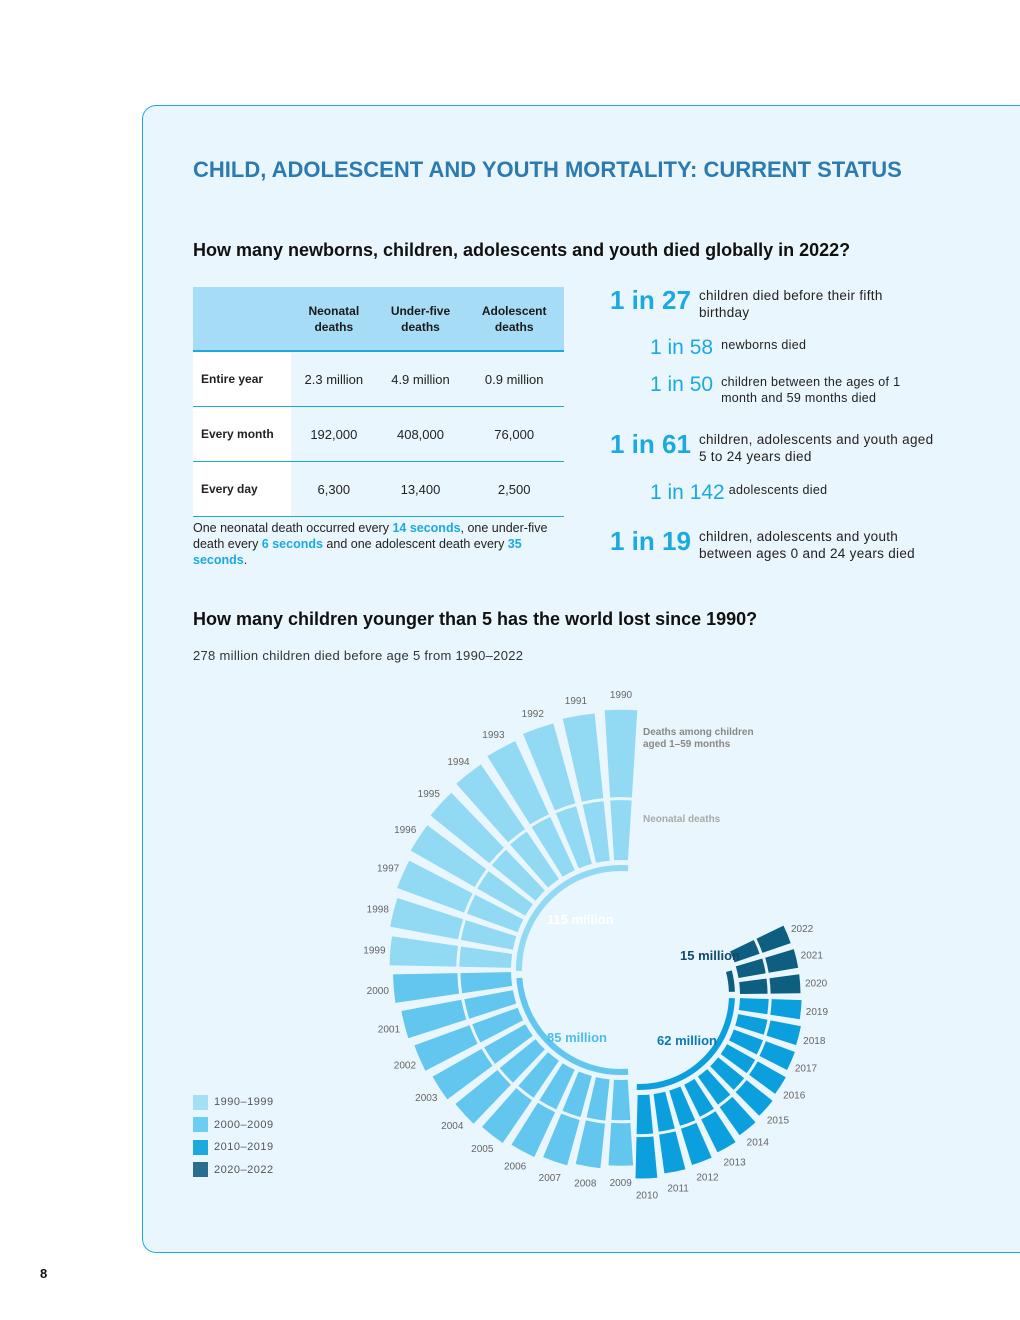 The height and width of the screenshot is (1320, 1020). Describe the element at coordinates (698, 732) in the screenshot. I see `series-label-outer-line: Deaths among children` at that location.